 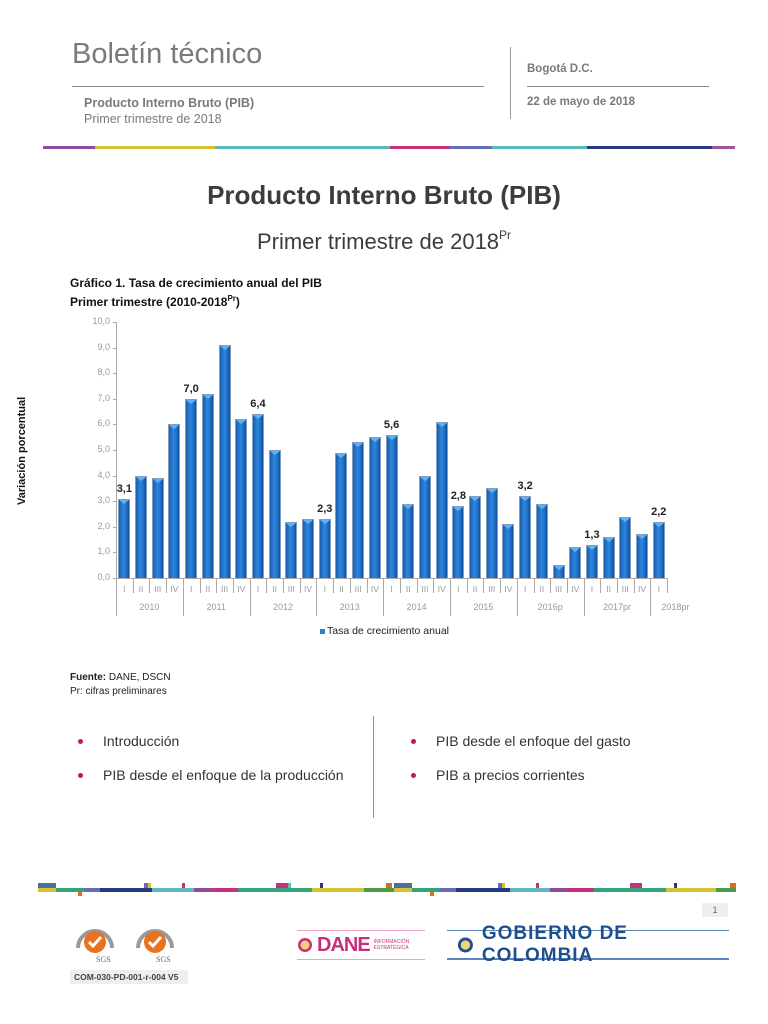 What do you see at coordinates (211, 775) in the screenshot?
I see `topic-produccion: PIB desde el enfoque de la producción` at bounding box center [211, 775].